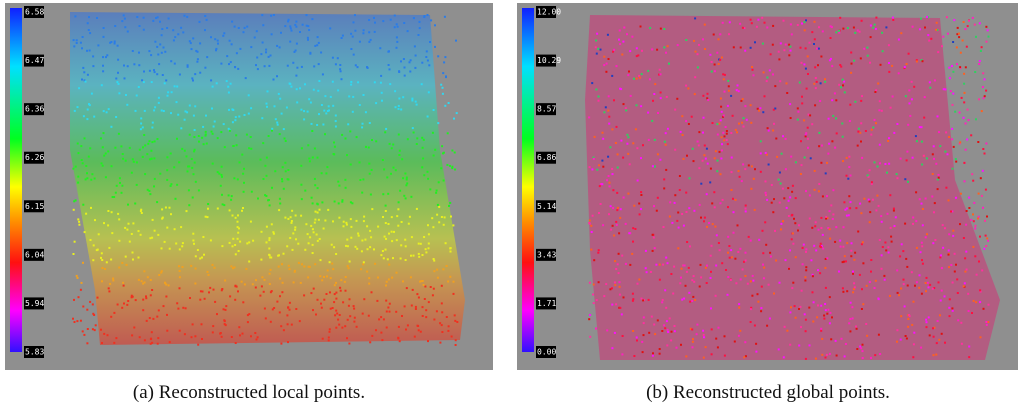  I want to click on colorbar-label: 8.57, so click(546, 109).